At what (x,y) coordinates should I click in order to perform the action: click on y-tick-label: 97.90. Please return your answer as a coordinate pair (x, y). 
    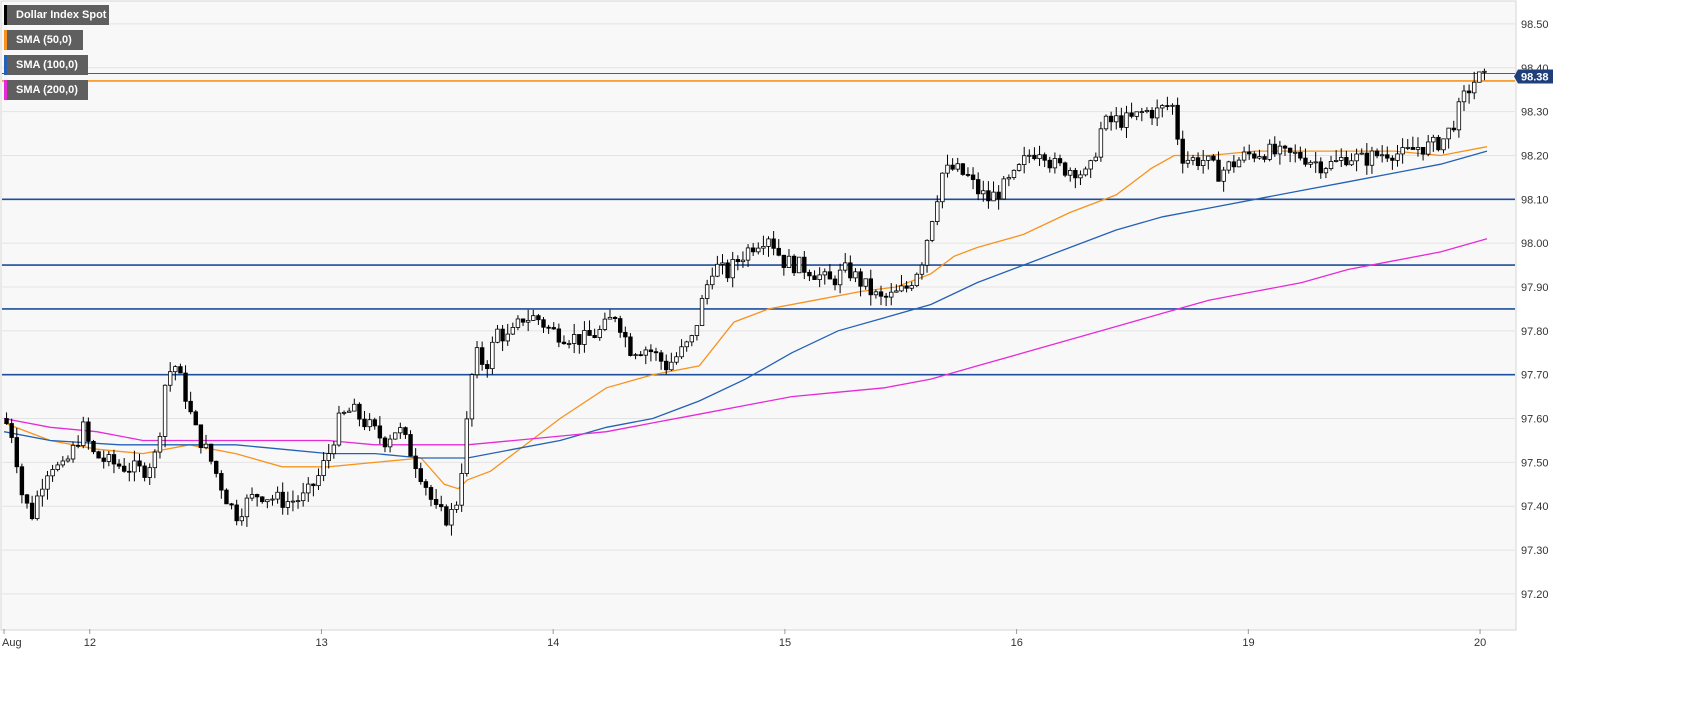
    Looking at the image, I should click on (1535, 288).